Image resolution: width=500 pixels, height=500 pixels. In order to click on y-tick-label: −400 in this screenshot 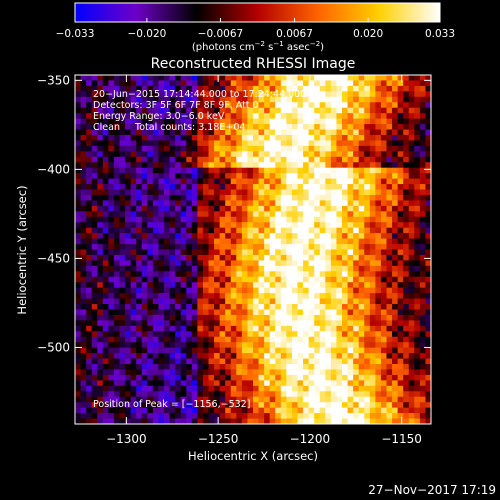, I will do `click(53, 169)`.